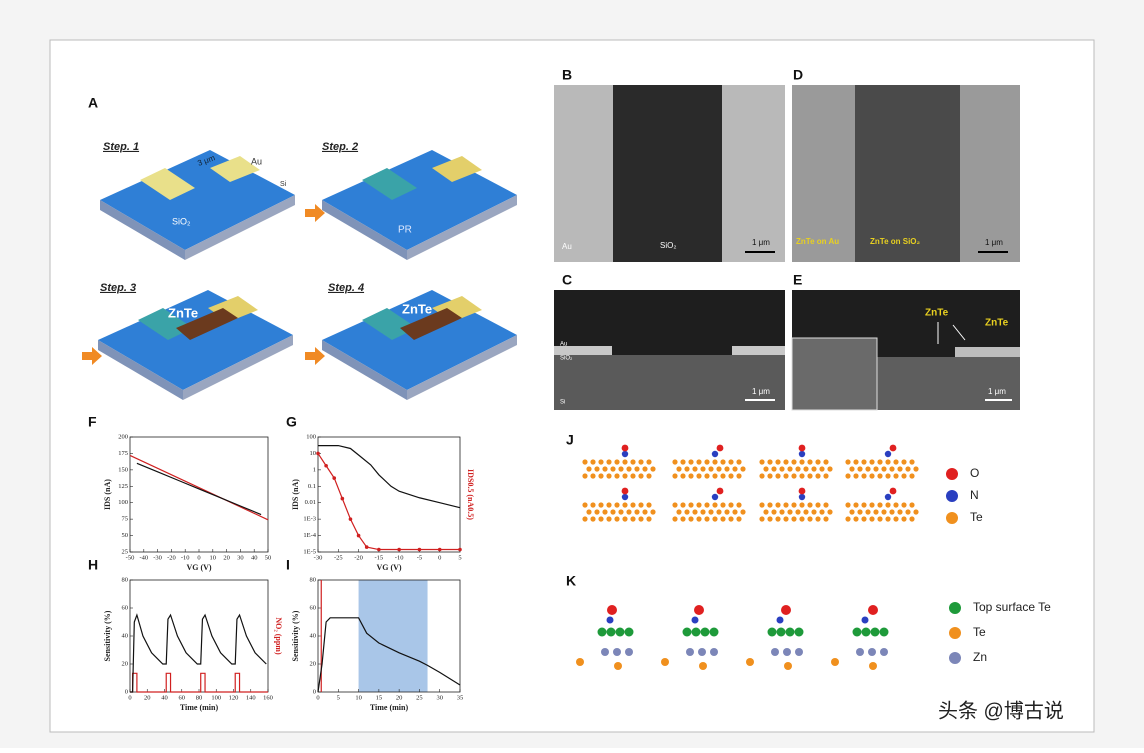 This screenshot has height=753, width=1144. I want to click on y-tick-label: 1E-4, so click(309, 535).